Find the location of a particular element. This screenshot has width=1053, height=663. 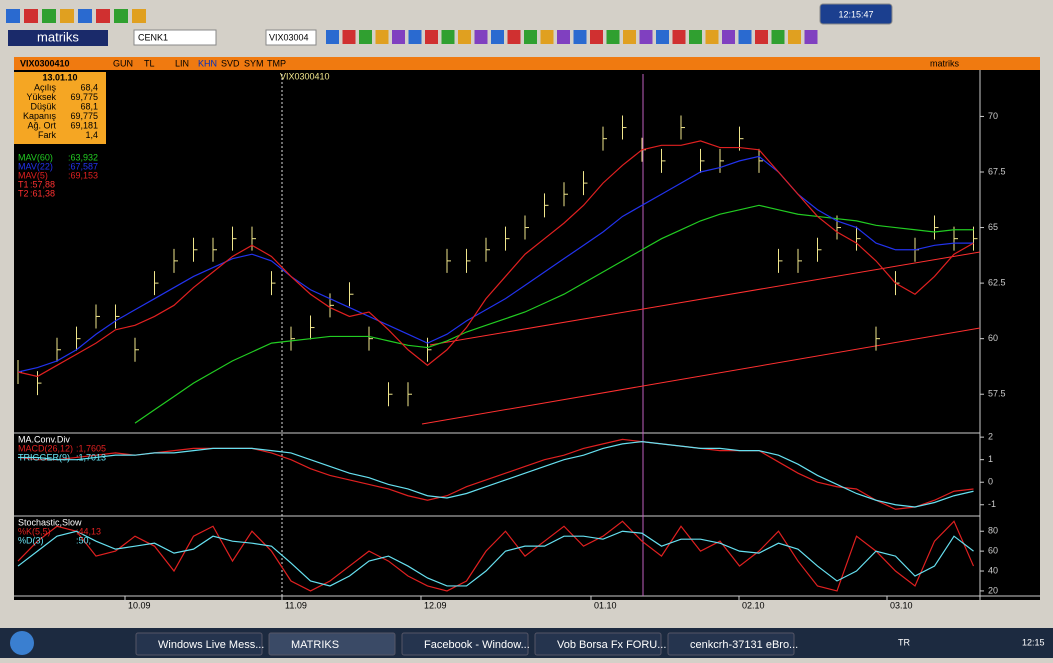

logo: matriks is located at coordinates (58, 36).